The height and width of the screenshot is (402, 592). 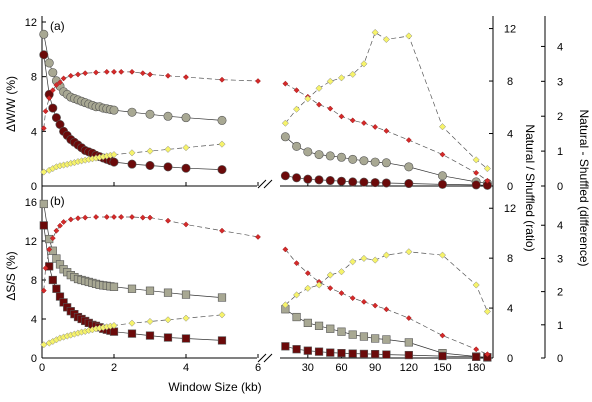 What do you see at coordinates (560, 326) in the screenshot?
I see `diff-tick-label: 1` at bounding box center [560, 326].